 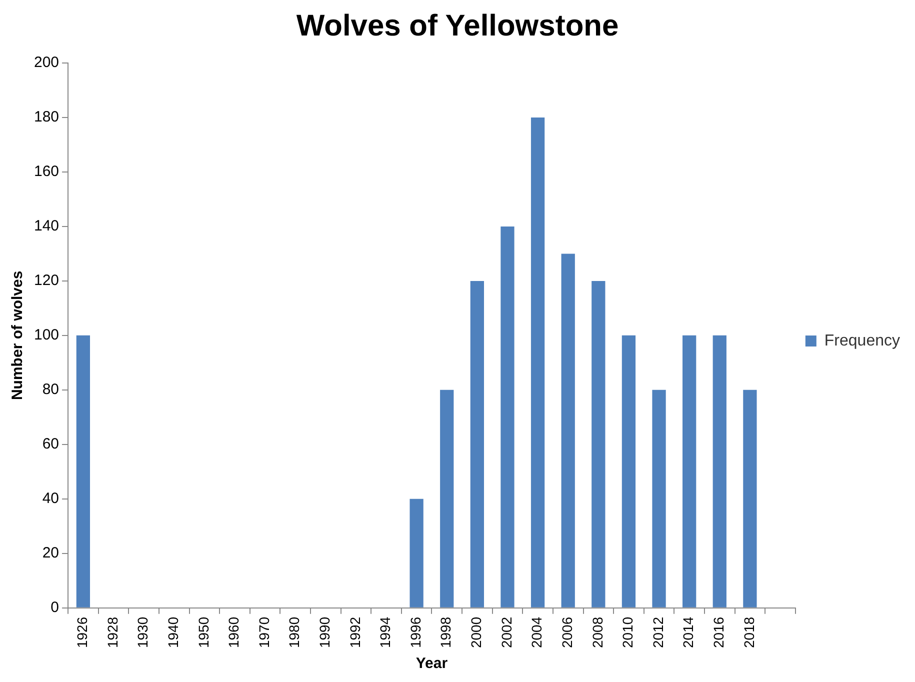 What do you see at coordinates (112, 632) in the screenshot?
I see `x-tick-label: 1928` at bounding box center [112, 632].